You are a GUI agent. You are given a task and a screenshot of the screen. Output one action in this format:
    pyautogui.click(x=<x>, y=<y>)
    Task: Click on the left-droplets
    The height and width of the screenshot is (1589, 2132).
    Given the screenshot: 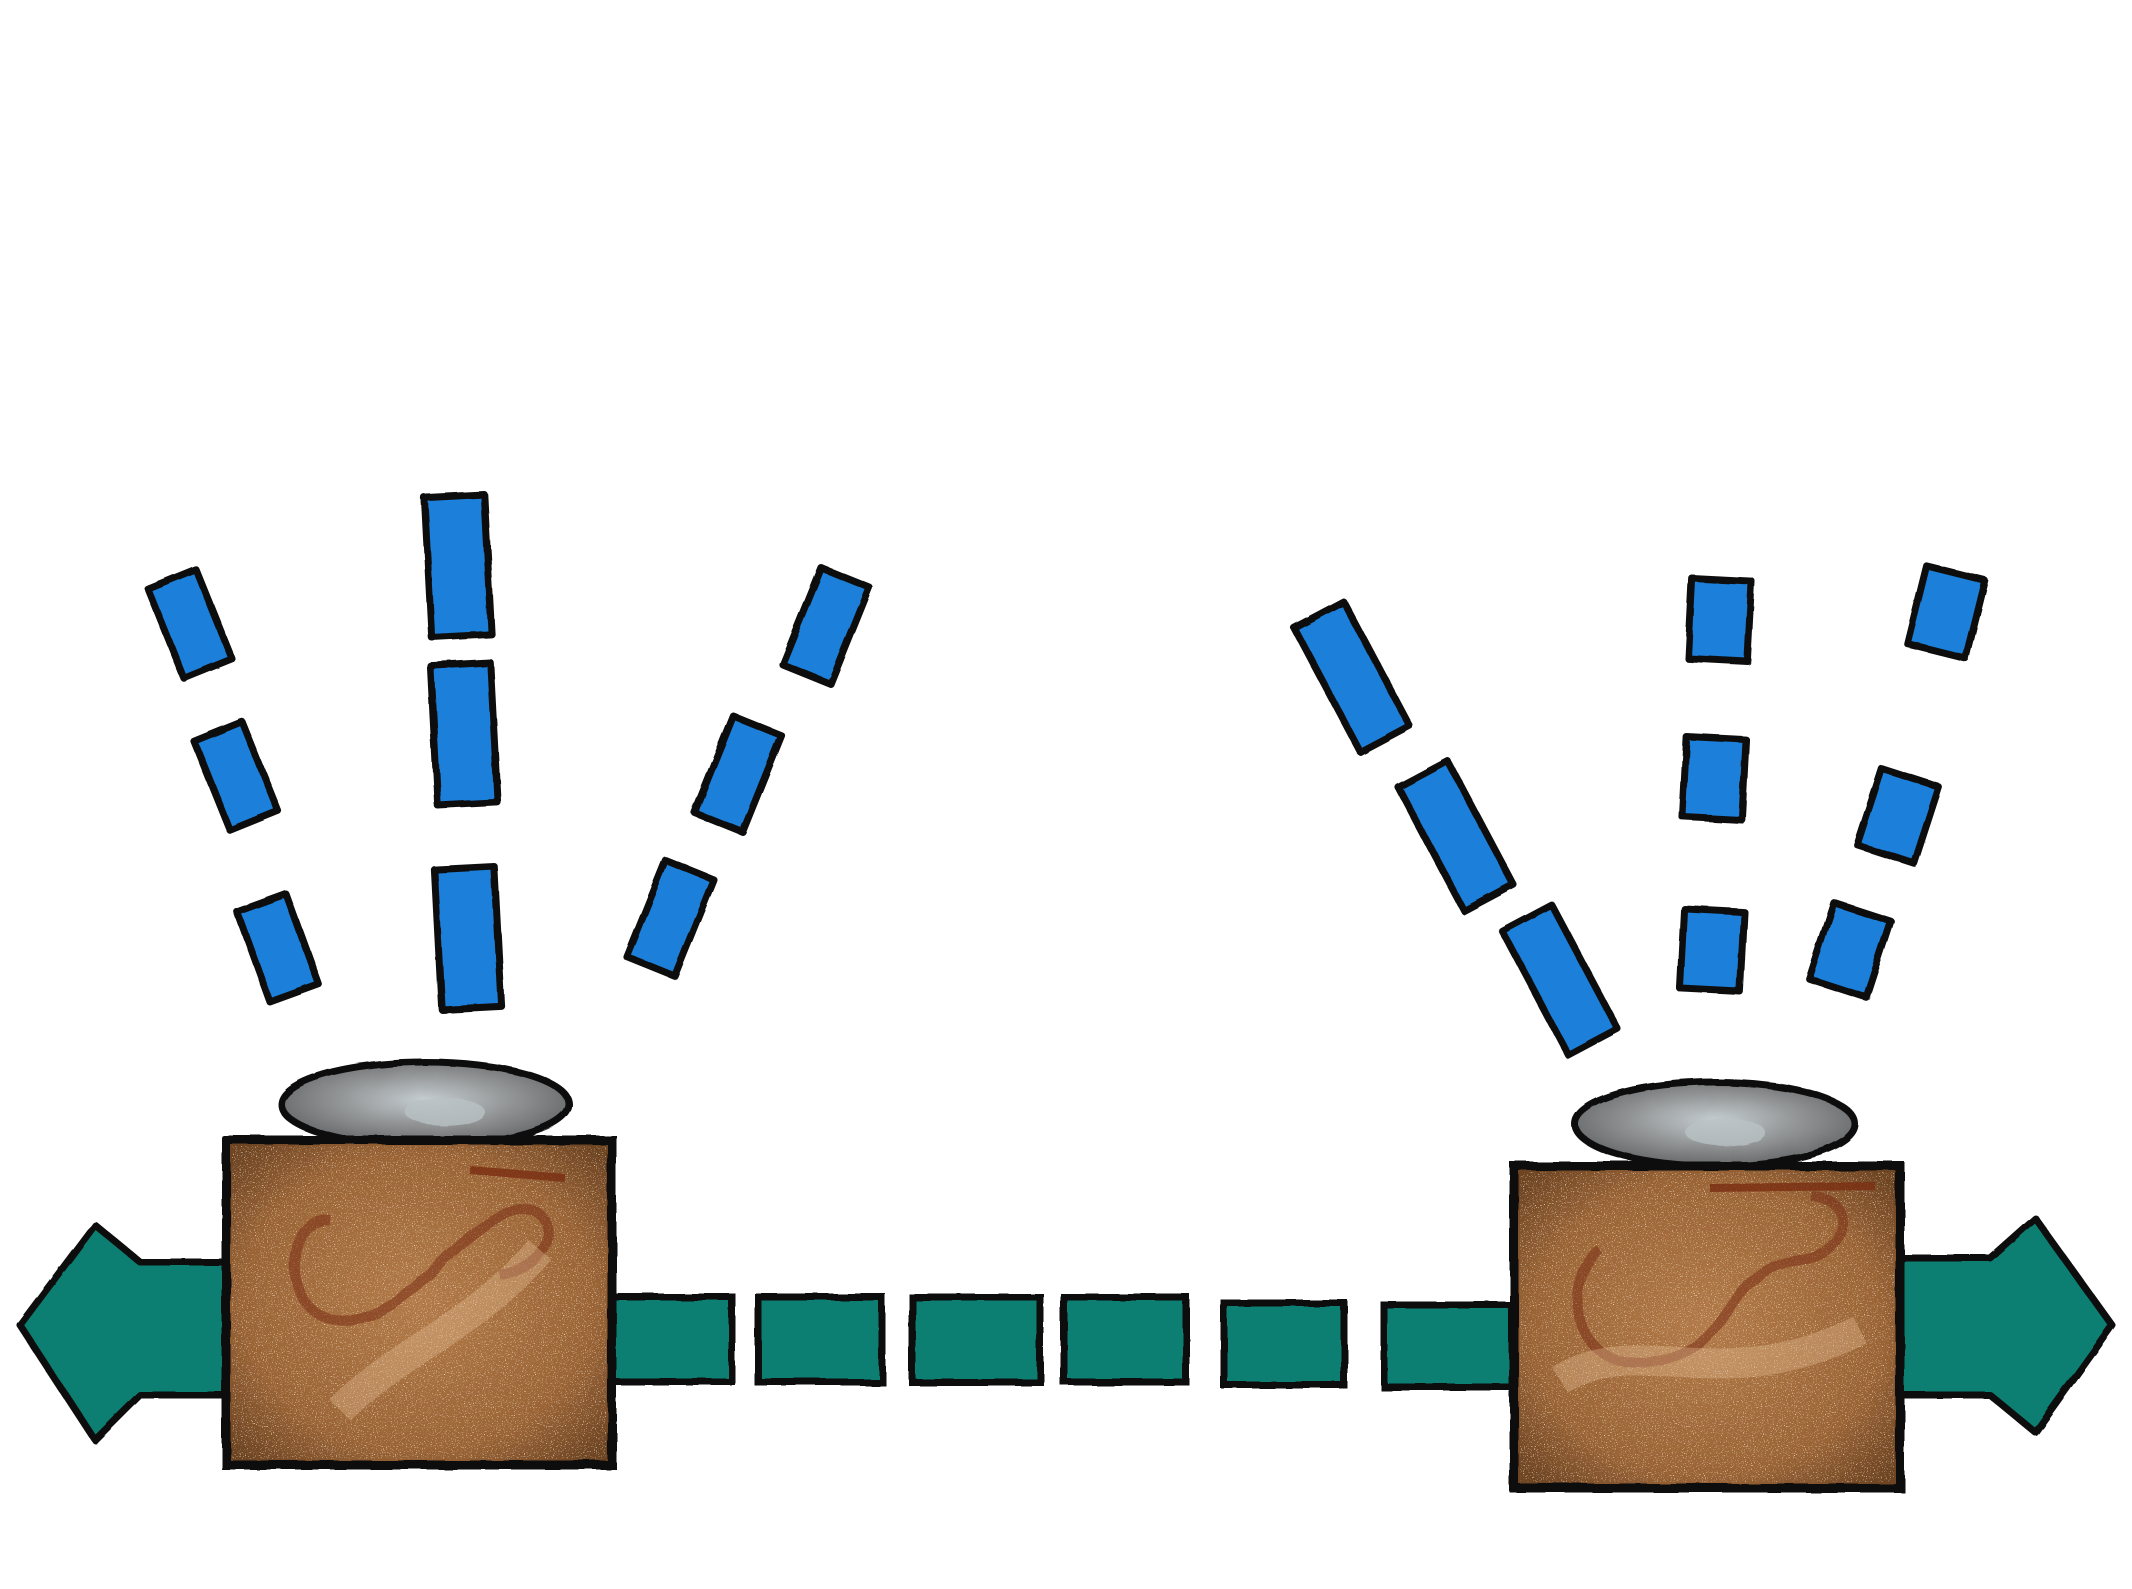 What is the action you would take?
    pyautogui.click(x=509, y=752)
    